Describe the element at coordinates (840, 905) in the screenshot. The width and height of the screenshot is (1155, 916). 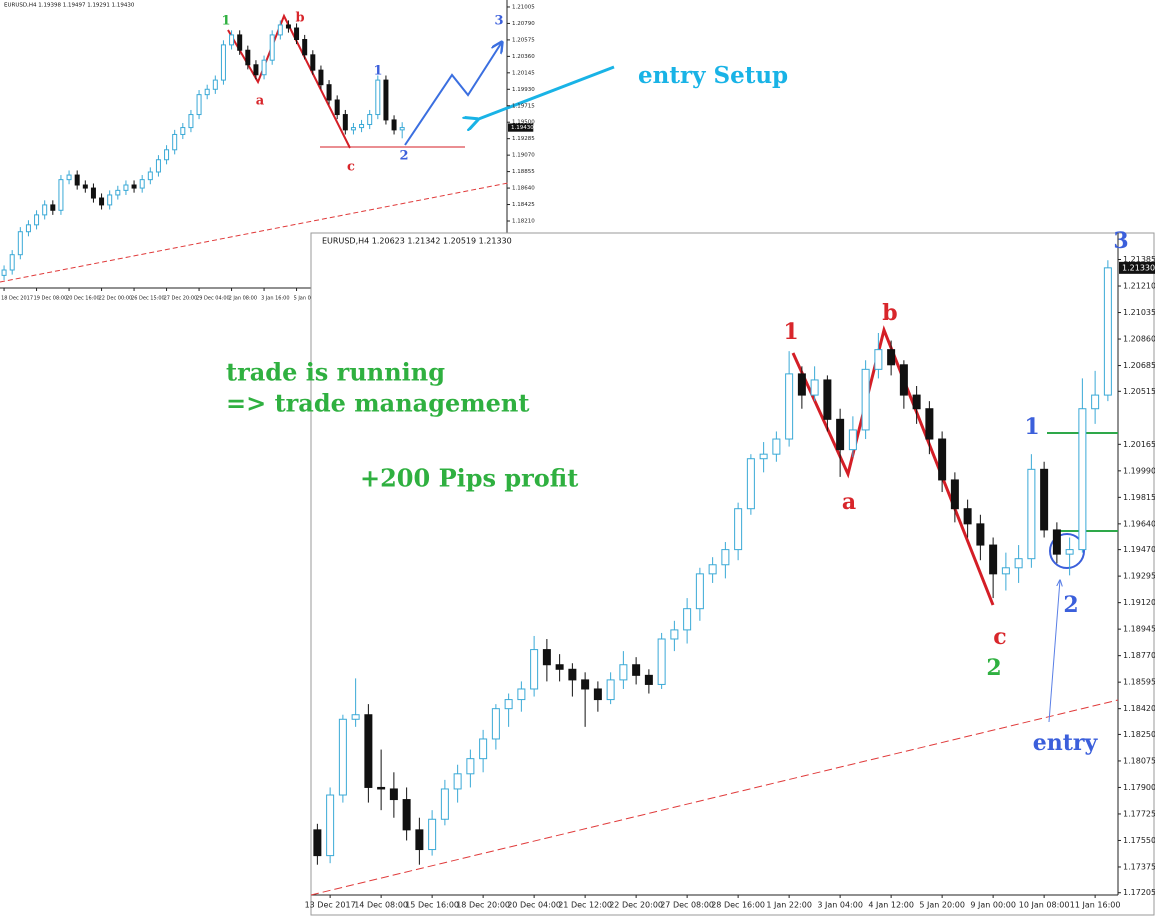
I see `x-tick-label: 3 Jan 04:00` at that location.